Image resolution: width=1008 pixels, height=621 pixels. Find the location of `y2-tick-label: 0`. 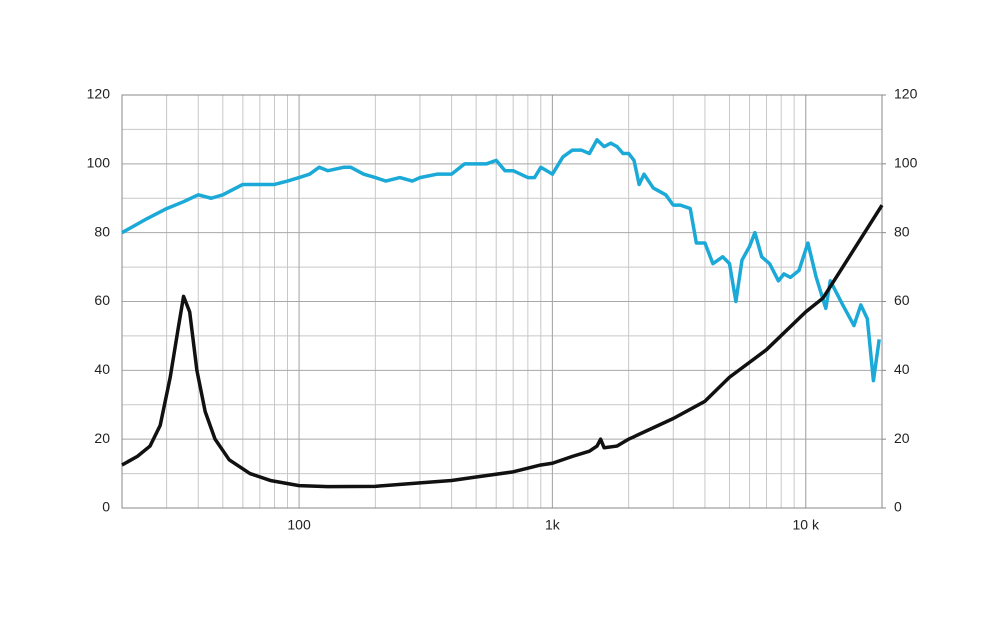

y2-tick-label: 0 is located at coordinates (898, 507).